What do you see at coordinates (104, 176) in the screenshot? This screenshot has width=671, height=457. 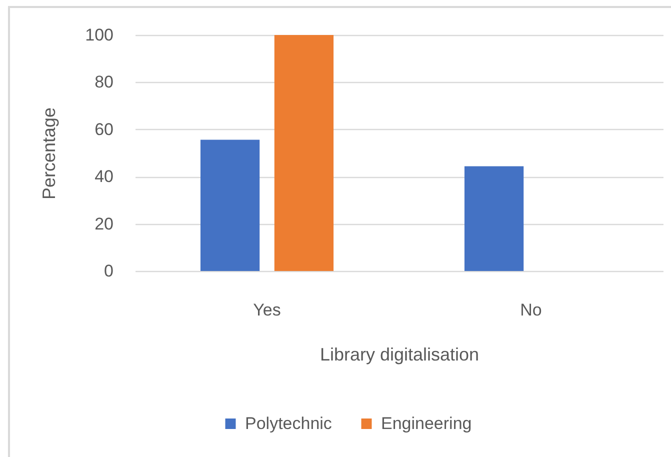 I see `y-tick-label: 40` at bounding box center [104, 176].